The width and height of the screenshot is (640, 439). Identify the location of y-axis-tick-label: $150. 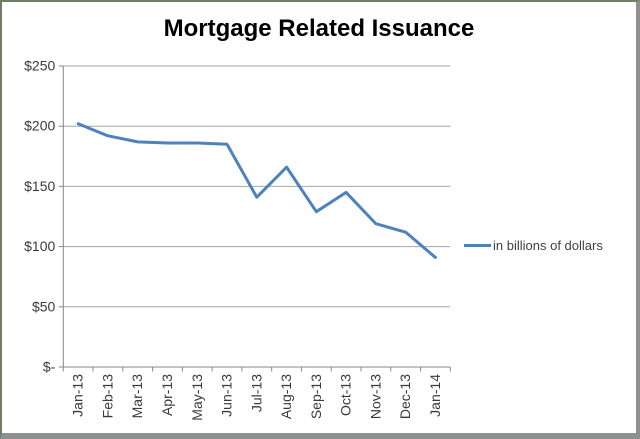
(39, 186).